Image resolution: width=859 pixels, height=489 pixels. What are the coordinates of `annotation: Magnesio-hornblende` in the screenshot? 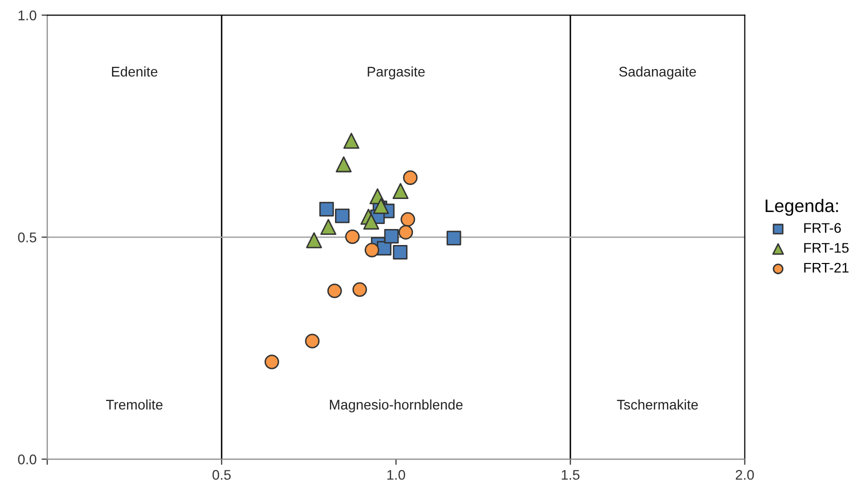 It's located at (396, 405).